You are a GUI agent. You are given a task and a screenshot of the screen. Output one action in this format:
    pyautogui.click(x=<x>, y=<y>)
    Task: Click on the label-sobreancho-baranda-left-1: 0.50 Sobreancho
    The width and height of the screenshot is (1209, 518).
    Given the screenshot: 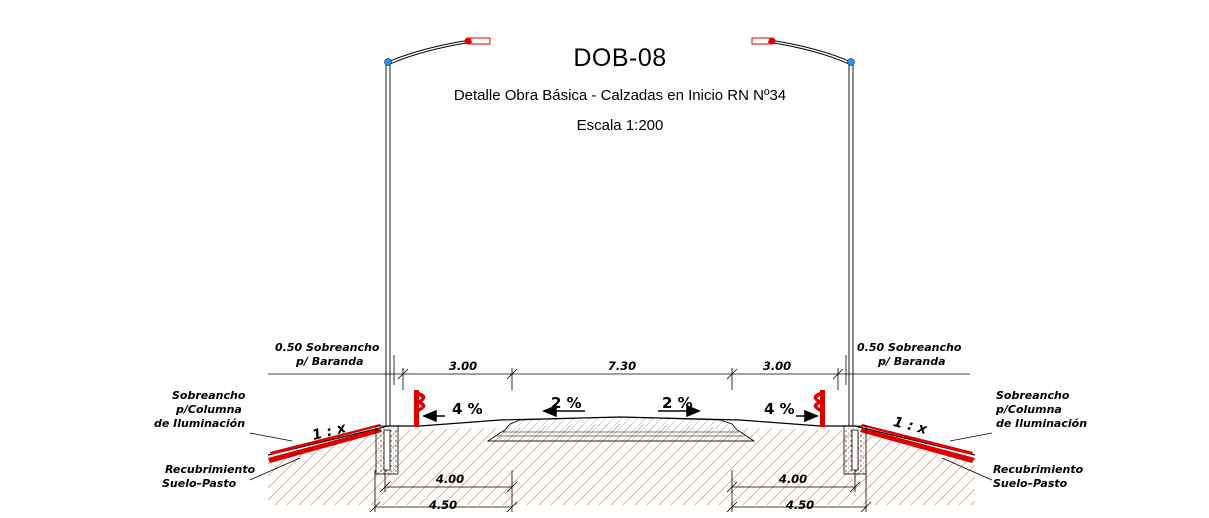 What is the action you would take?
    pyautogui.click(x=327, y=347)
    